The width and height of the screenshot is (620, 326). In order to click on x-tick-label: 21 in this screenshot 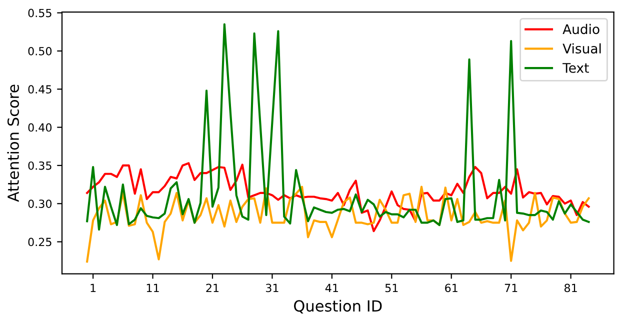, I will do `click(212, 288)`.